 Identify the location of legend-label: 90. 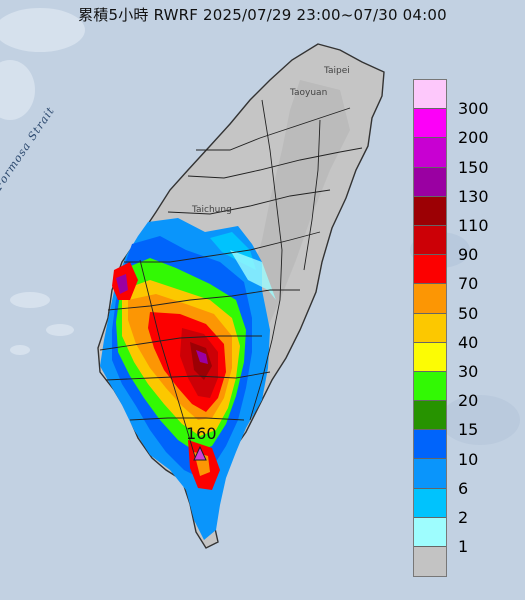
(468, 255).